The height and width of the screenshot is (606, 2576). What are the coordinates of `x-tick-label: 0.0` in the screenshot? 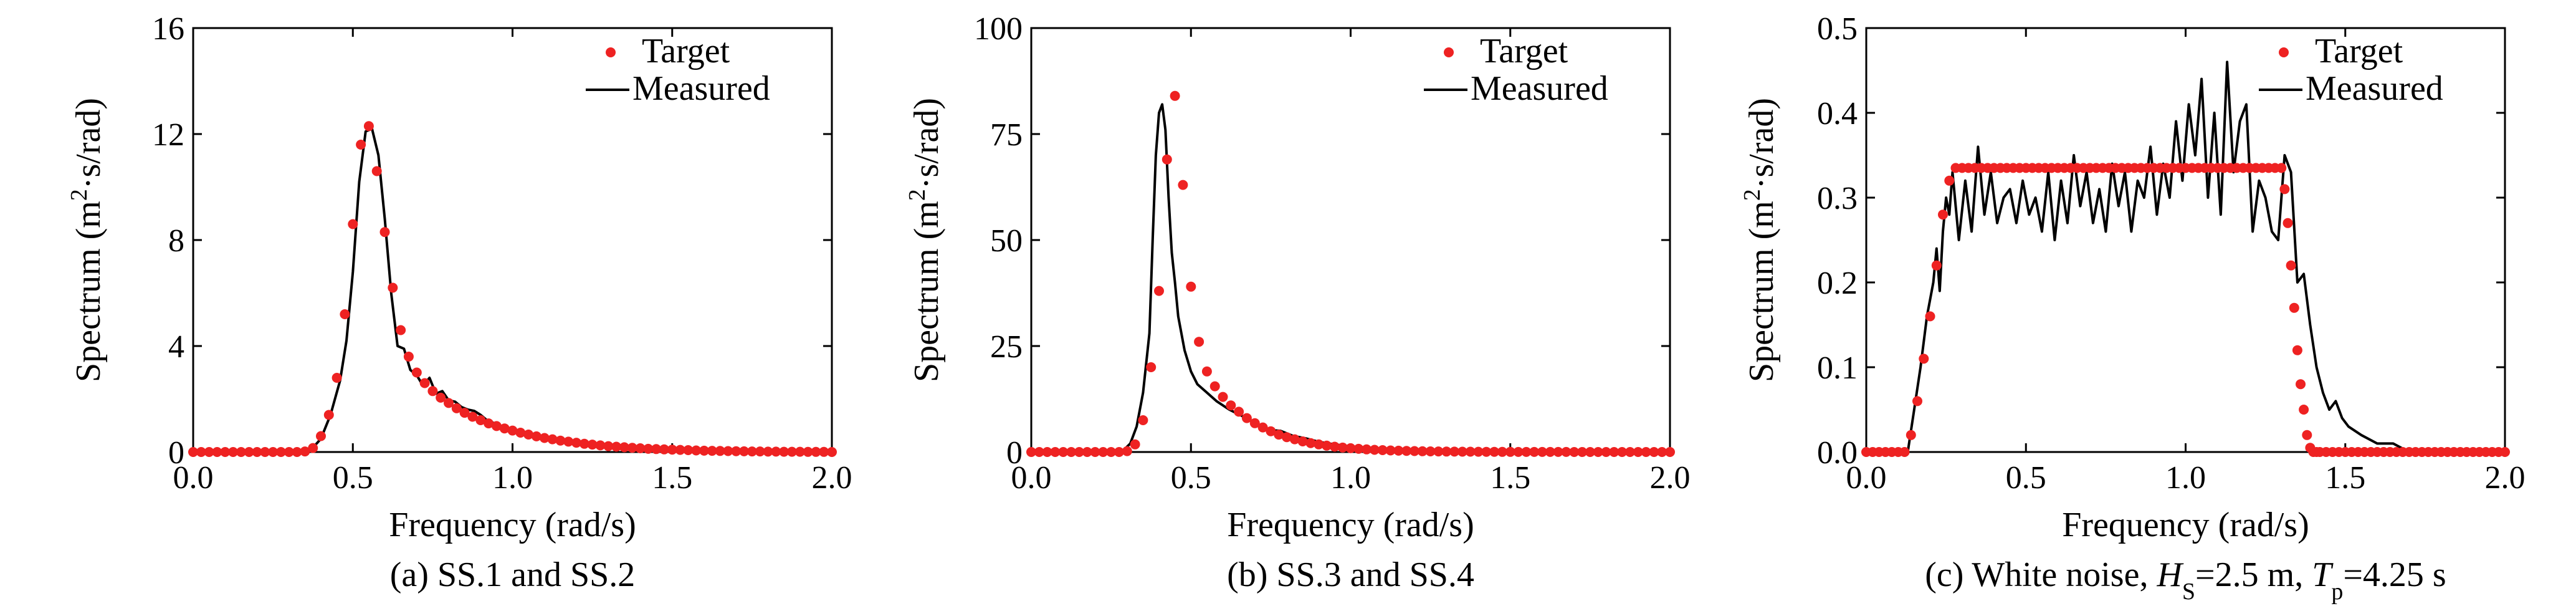 It's located at (1031, 478).